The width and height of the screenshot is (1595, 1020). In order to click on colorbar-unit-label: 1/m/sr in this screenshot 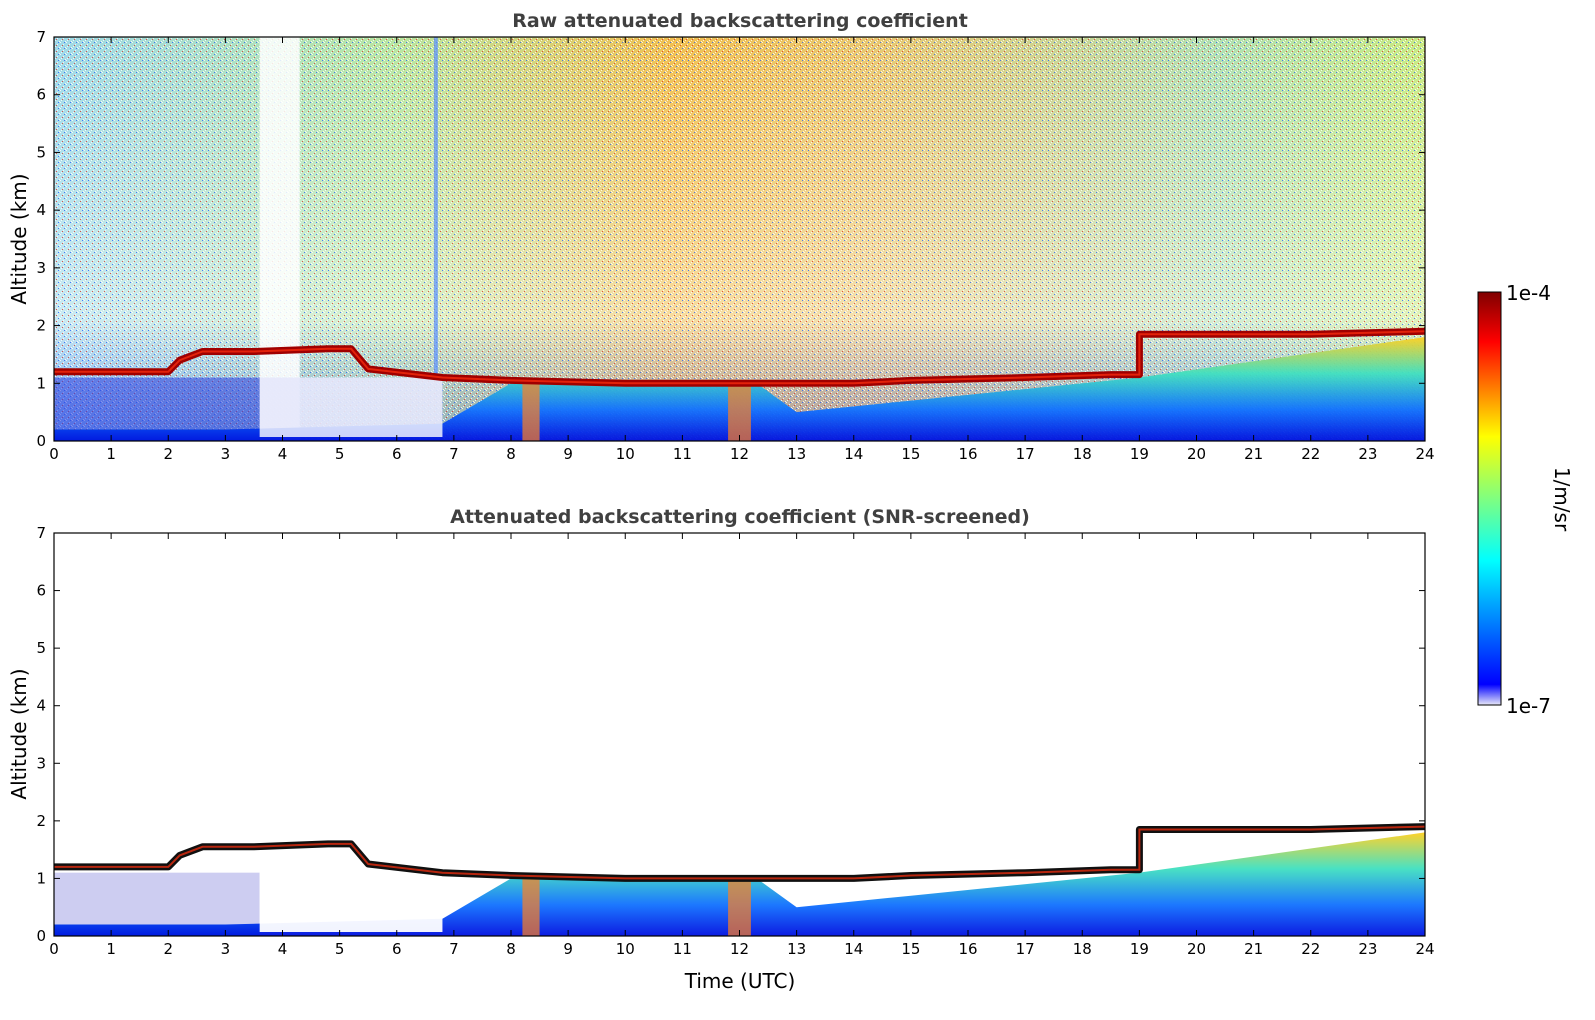, I will do `click(1562, 499)`.